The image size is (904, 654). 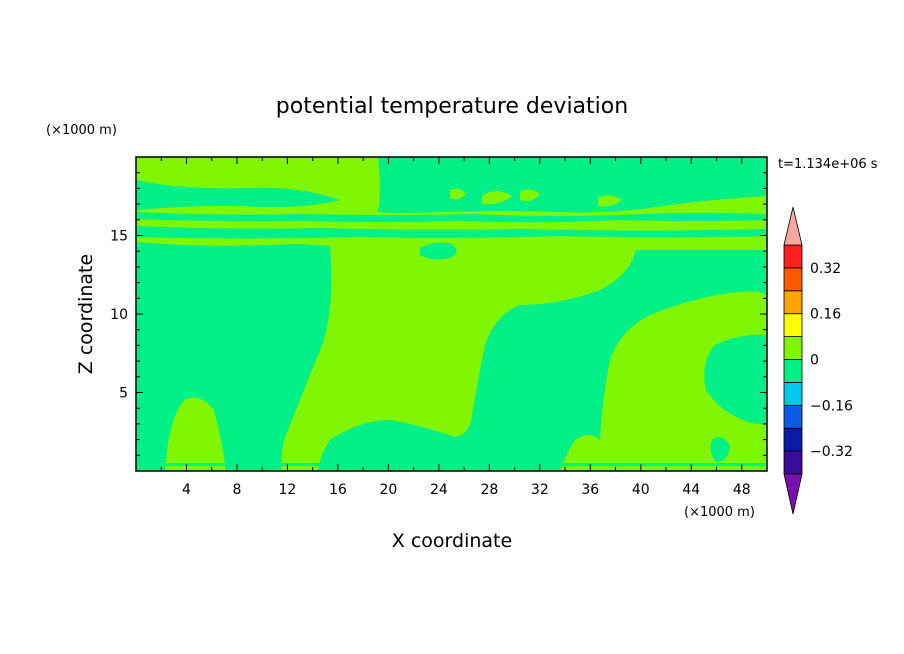 I want to click on y-tick-label: 15, so click(x=119, y=237).